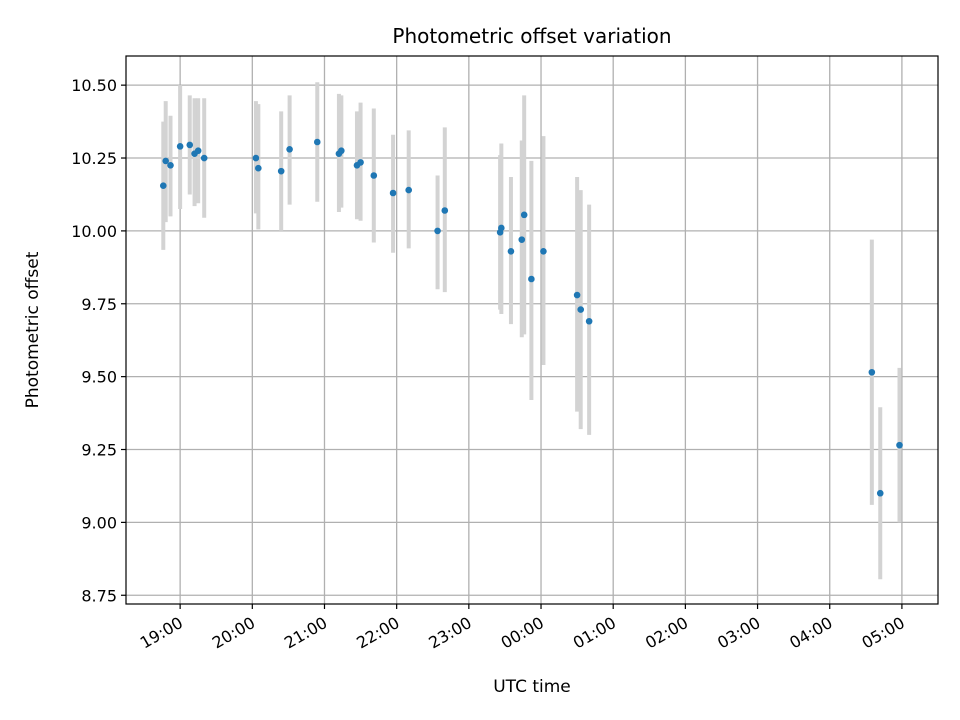 The width and height of the screenshot is (960, 720). I want to click on y-axis-title: Photometric offset, so click(33, 329).